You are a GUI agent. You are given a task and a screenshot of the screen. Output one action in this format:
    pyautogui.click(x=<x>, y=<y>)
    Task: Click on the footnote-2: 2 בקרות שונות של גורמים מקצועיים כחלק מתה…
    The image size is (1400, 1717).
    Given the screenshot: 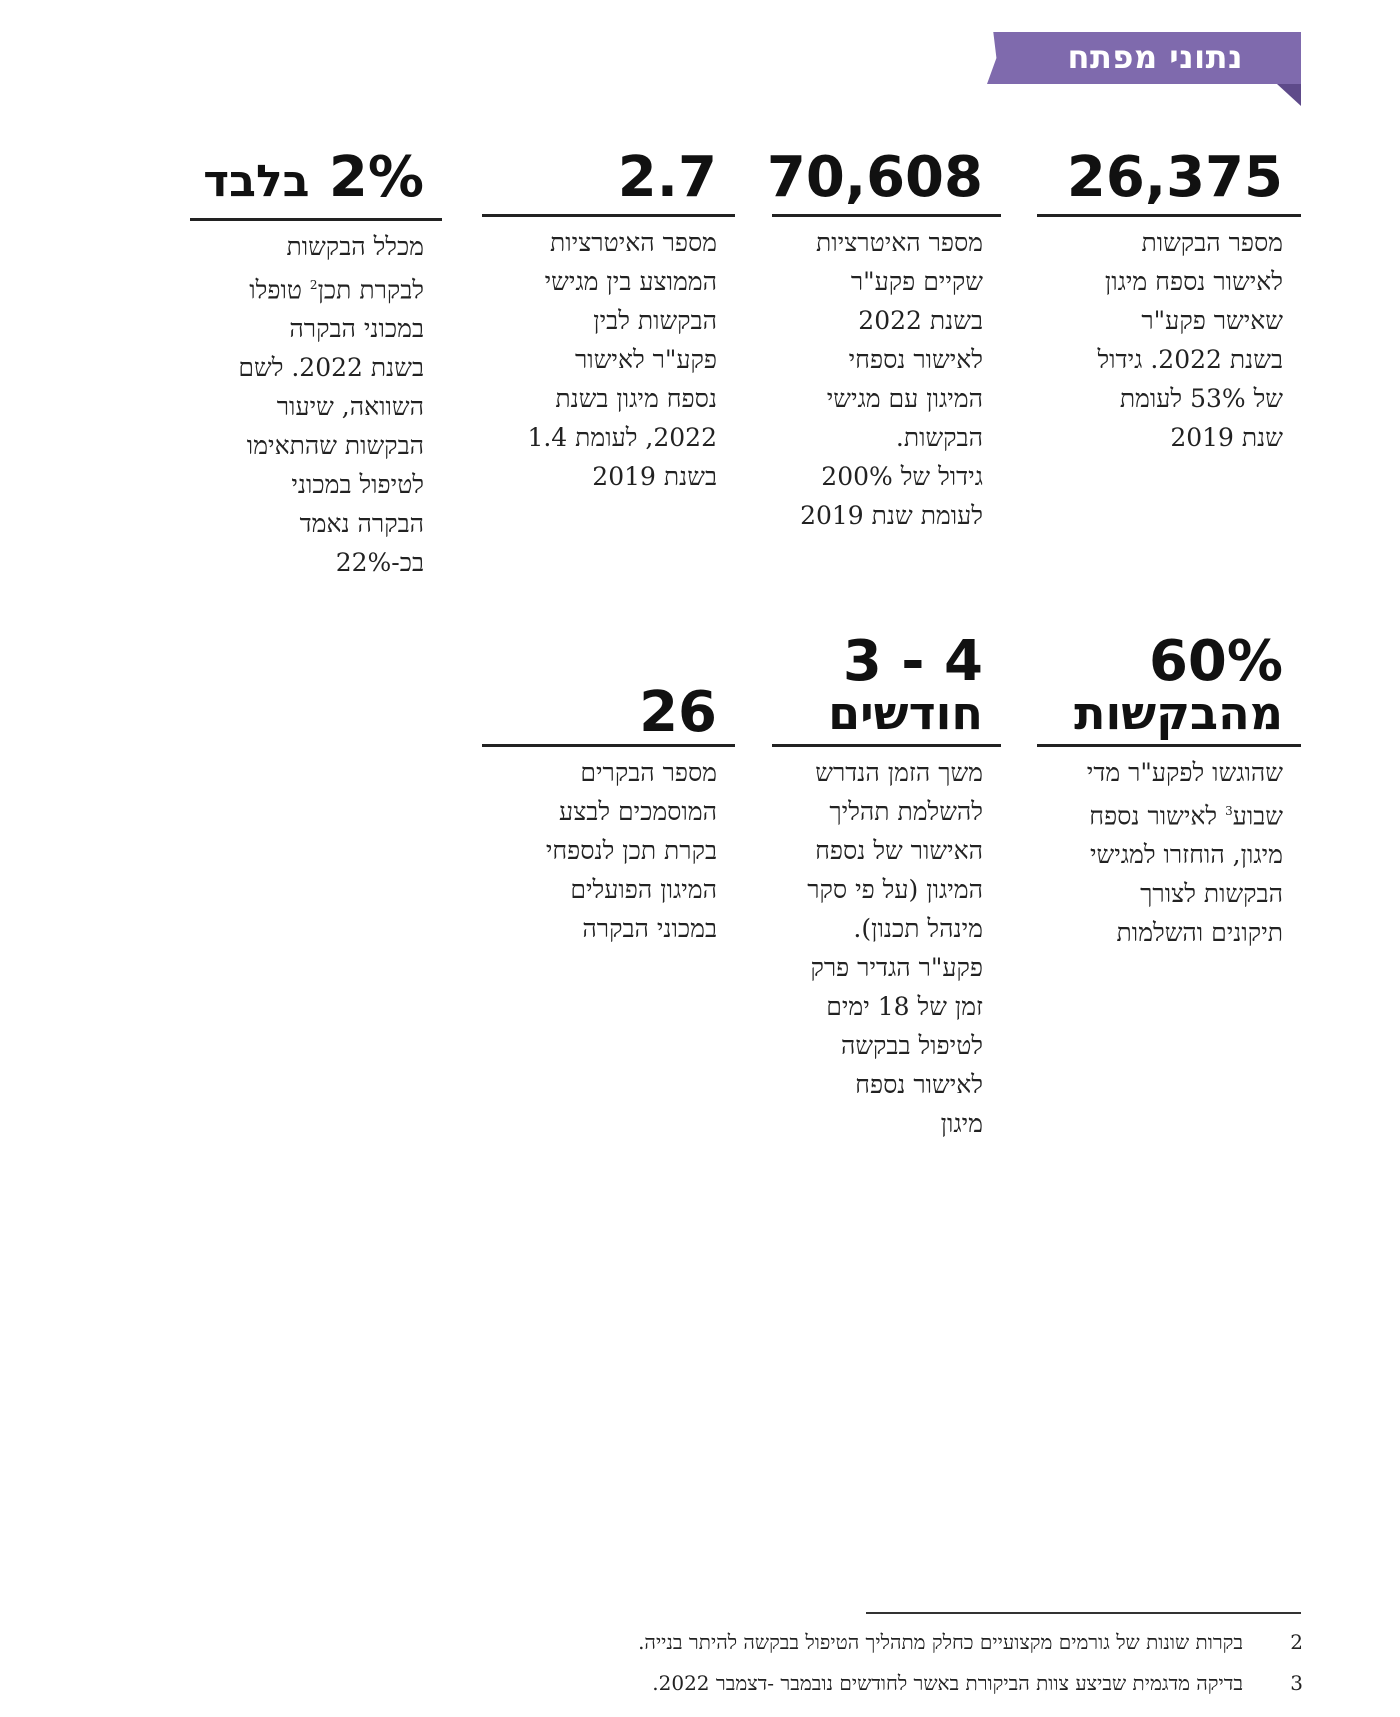 What is the action you would take?
    pyautogui.click(x=853, y=1642)
    